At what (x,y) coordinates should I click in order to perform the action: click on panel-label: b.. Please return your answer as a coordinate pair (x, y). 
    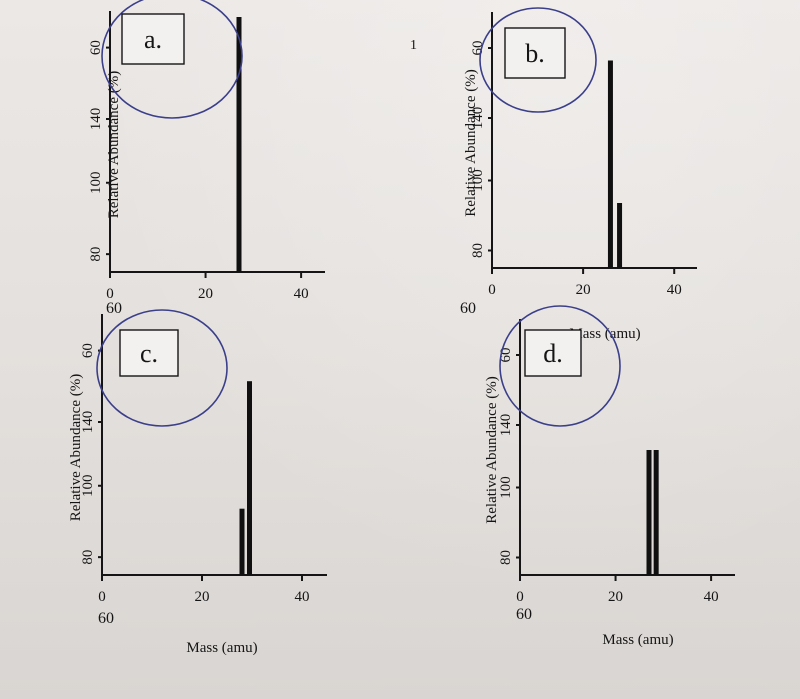
    Looking at the image, I should click on (535, 53).